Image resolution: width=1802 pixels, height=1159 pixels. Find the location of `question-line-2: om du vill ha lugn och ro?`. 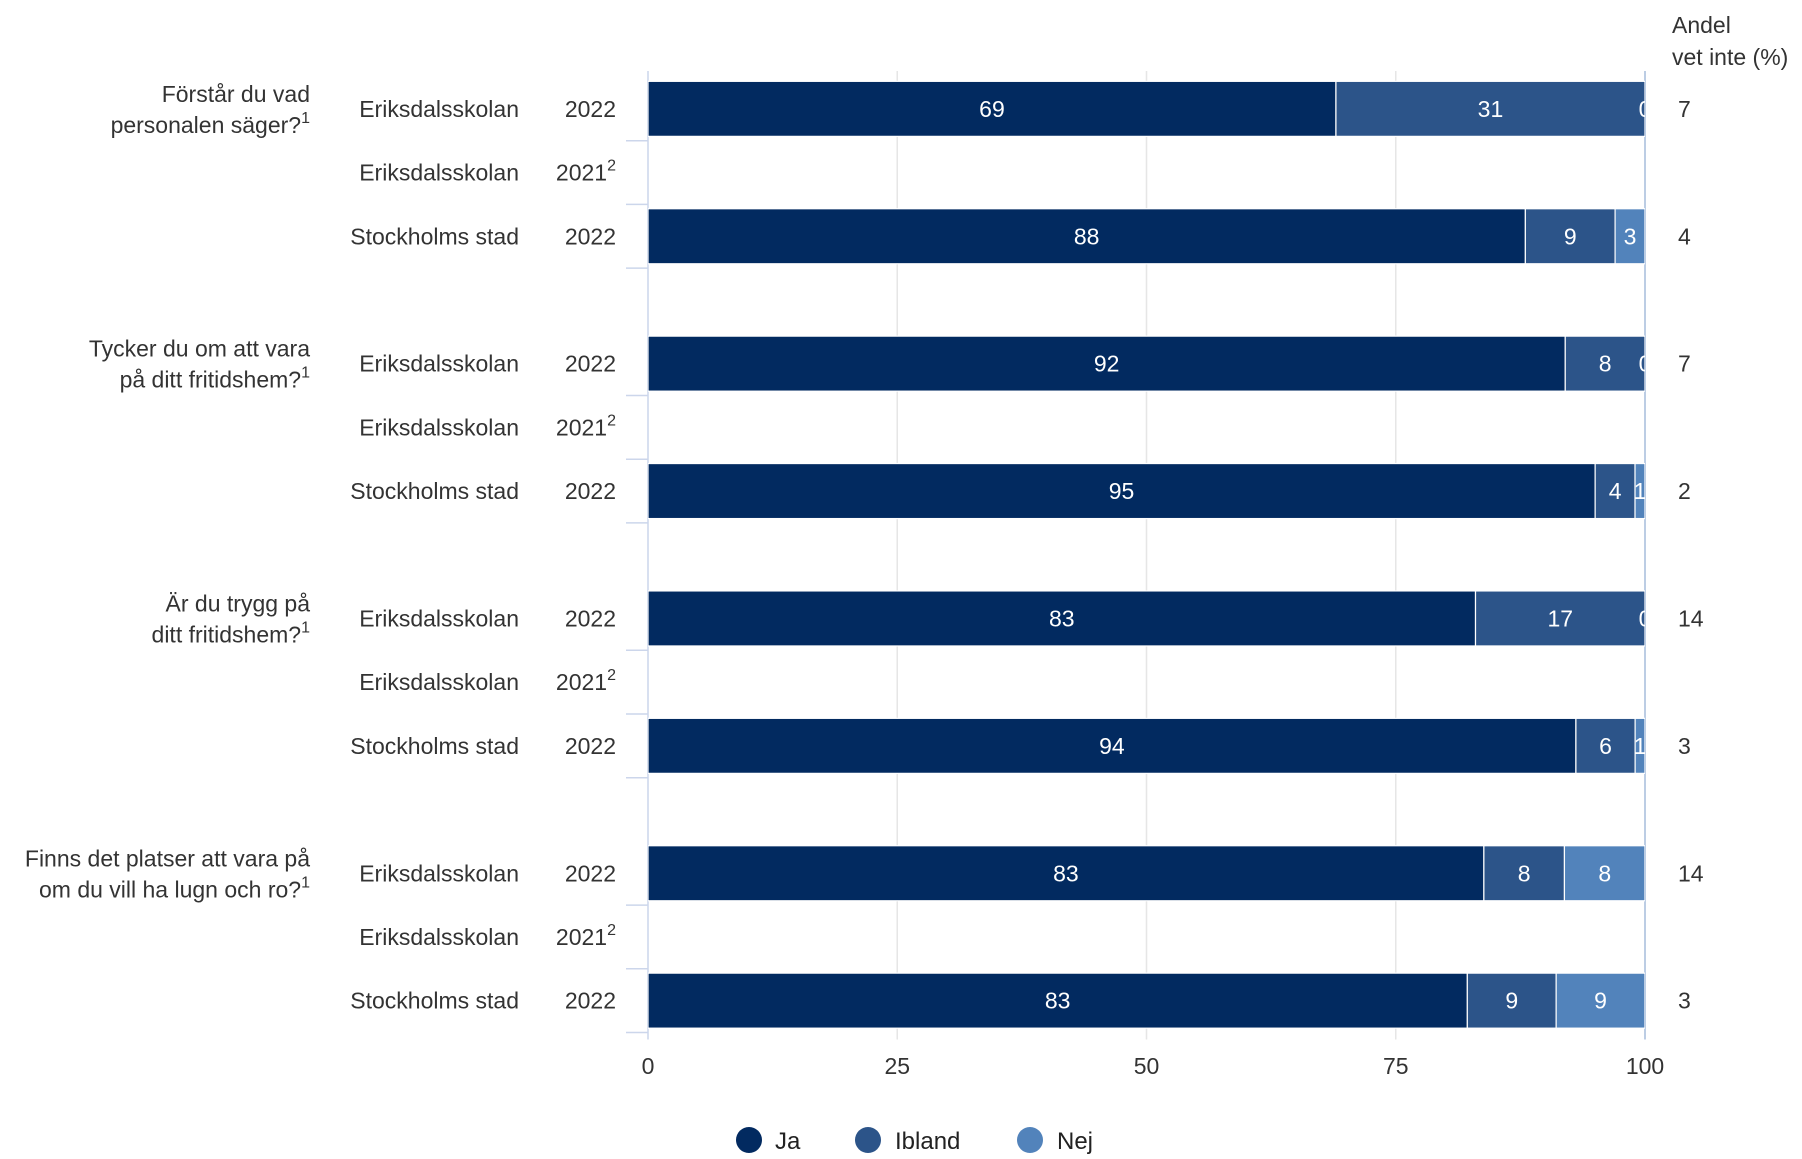

question-line-2: om du vill ha lugn och ro? is located at coordinates (170, 889).